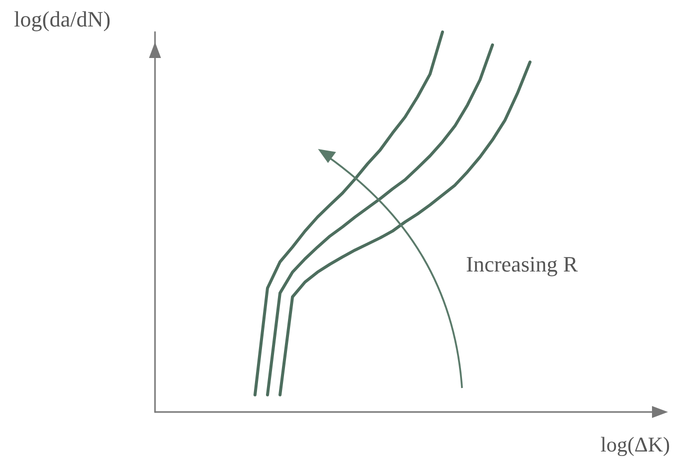 The height and width of the screenshot is (470, 678). I want to click on x-axis-title: log(ΔK), so click(635, 444).